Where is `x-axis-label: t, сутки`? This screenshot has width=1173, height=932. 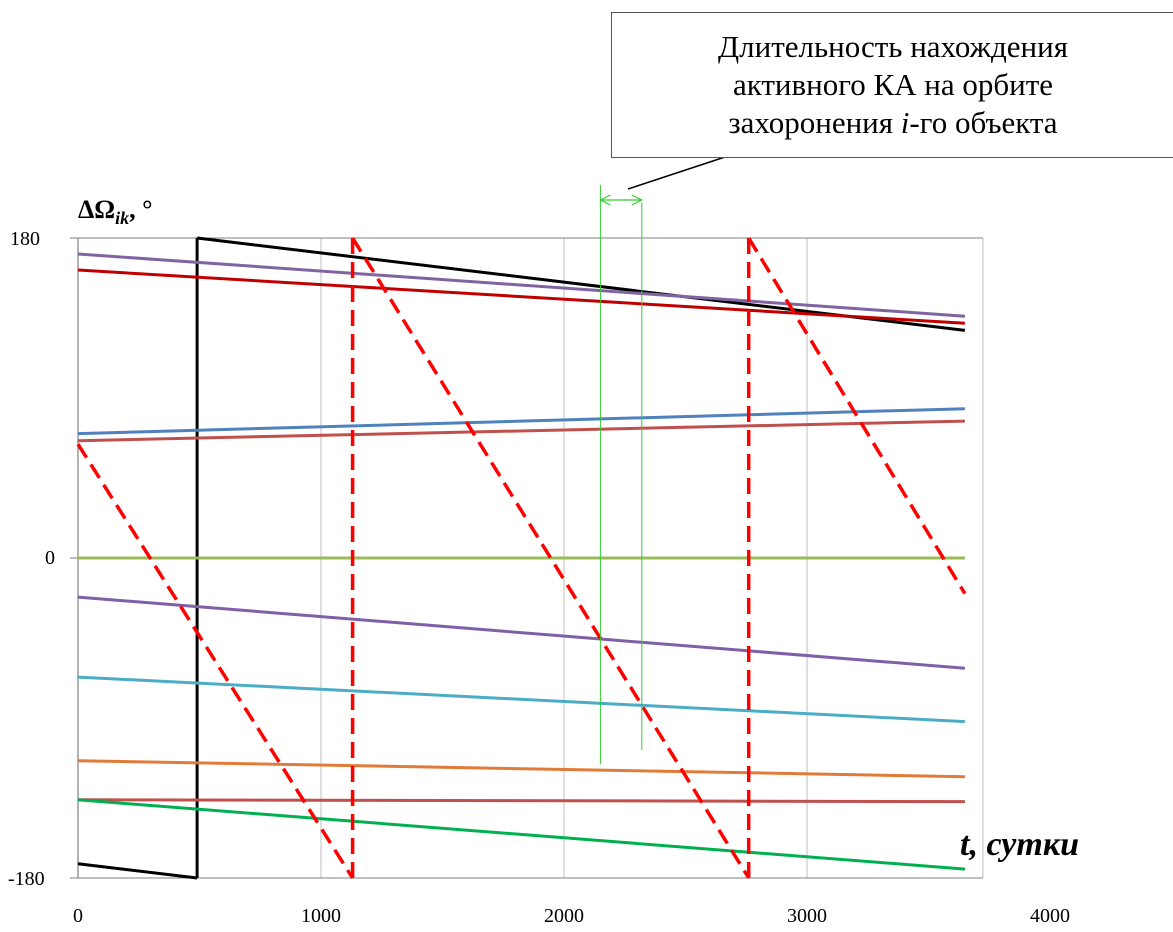 x-axis-label: t, сутки is located at coordinates (1019, 844).